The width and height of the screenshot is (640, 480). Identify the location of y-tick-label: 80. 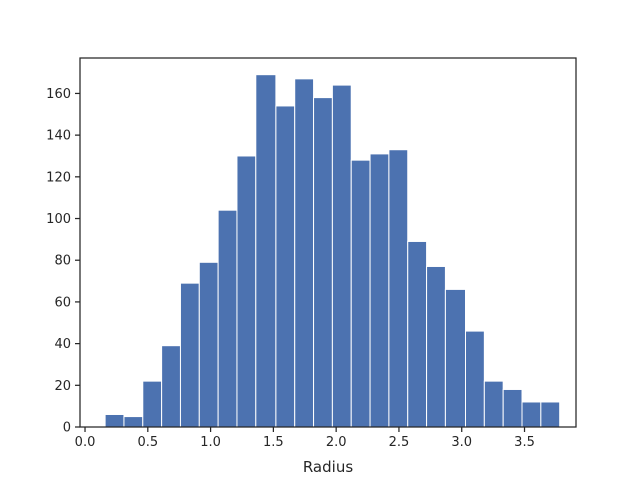
(62, 261).